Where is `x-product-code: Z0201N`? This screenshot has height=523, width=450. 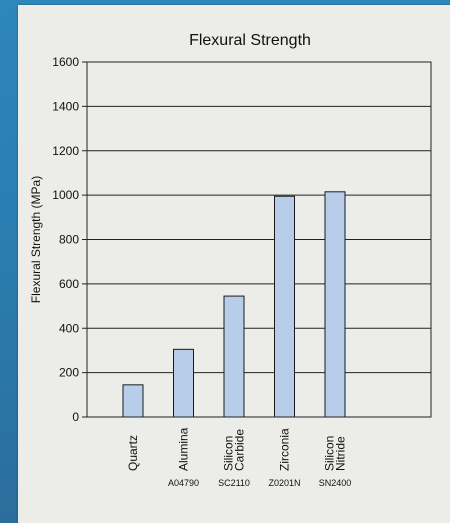 x-product-code: Z0201N is located at coordinates (284, 483).